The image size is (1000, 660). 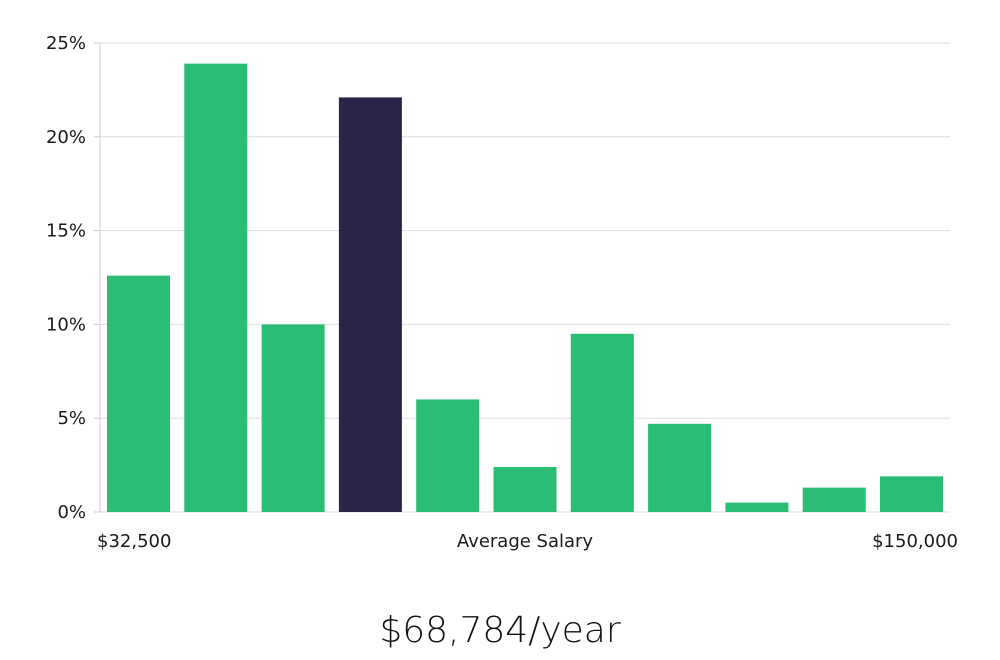 What do you see at coordinates (915, 541) in the screenshot?
I see `x-max-label: $150,000` at bounding box center [915, 541].